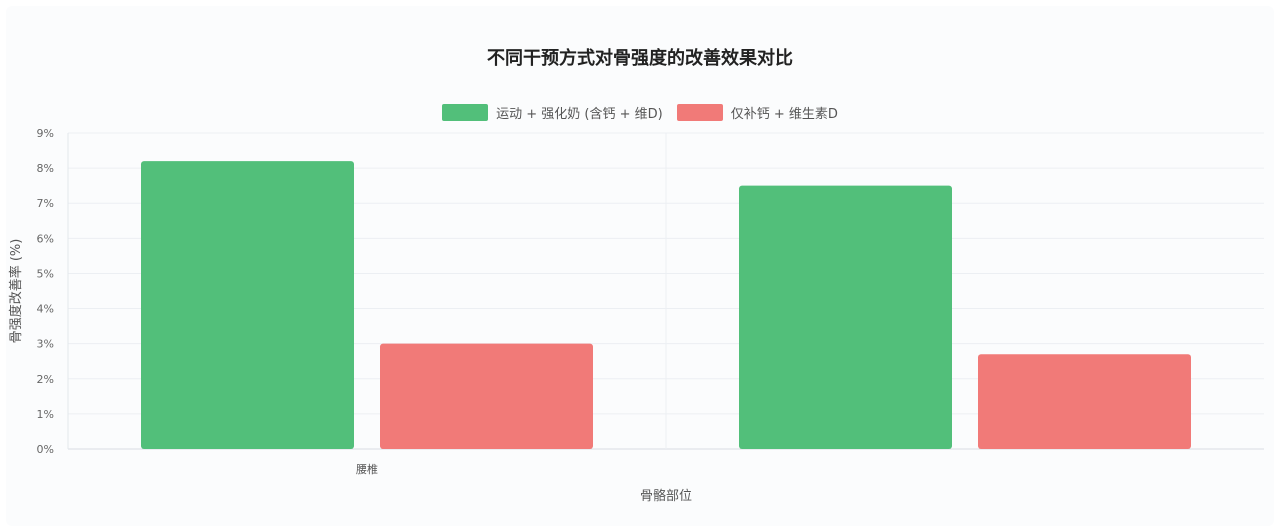  I want to click on legend: 运动 + 强化奶 (含钙 + 维D) 仅补钙 + 维生素D, so click(640, 112).